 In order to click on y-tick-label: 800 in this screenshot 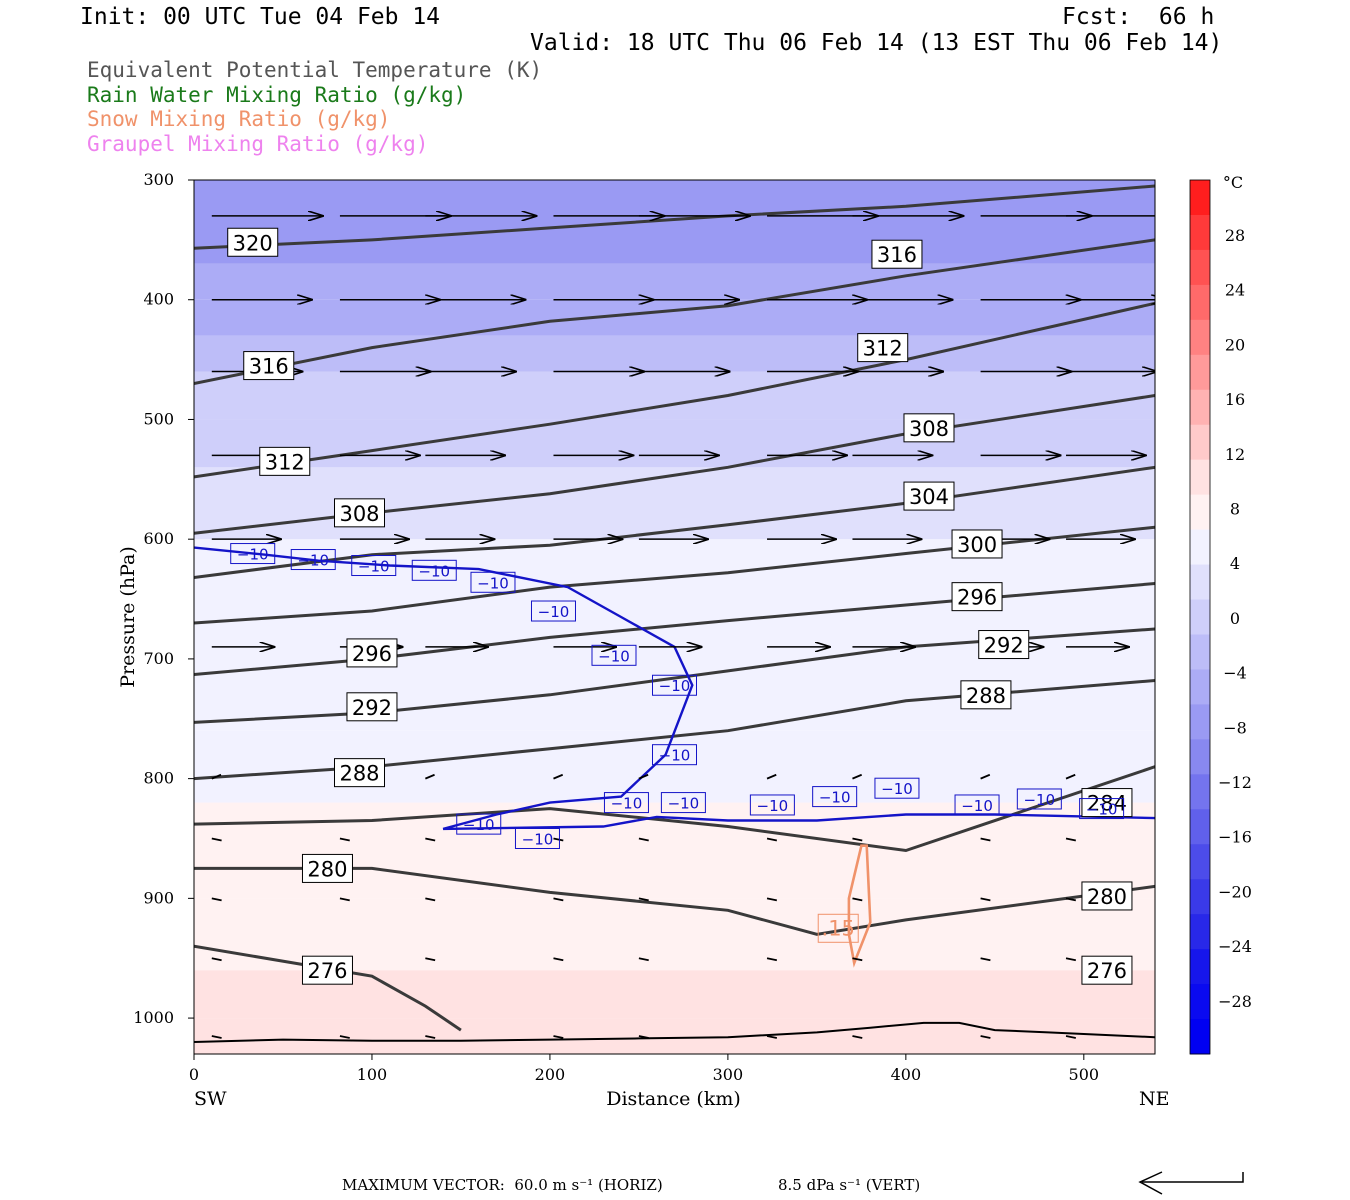, I will do `click(158, 778)`.